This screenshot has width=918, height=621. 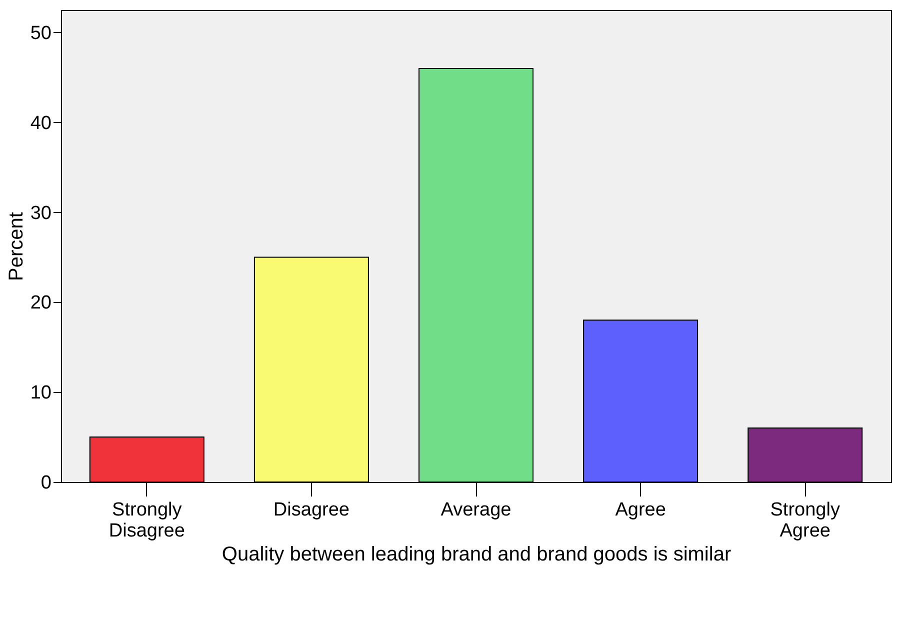 I want to click on y-tick-label: 50, so click(x=41, y=33).